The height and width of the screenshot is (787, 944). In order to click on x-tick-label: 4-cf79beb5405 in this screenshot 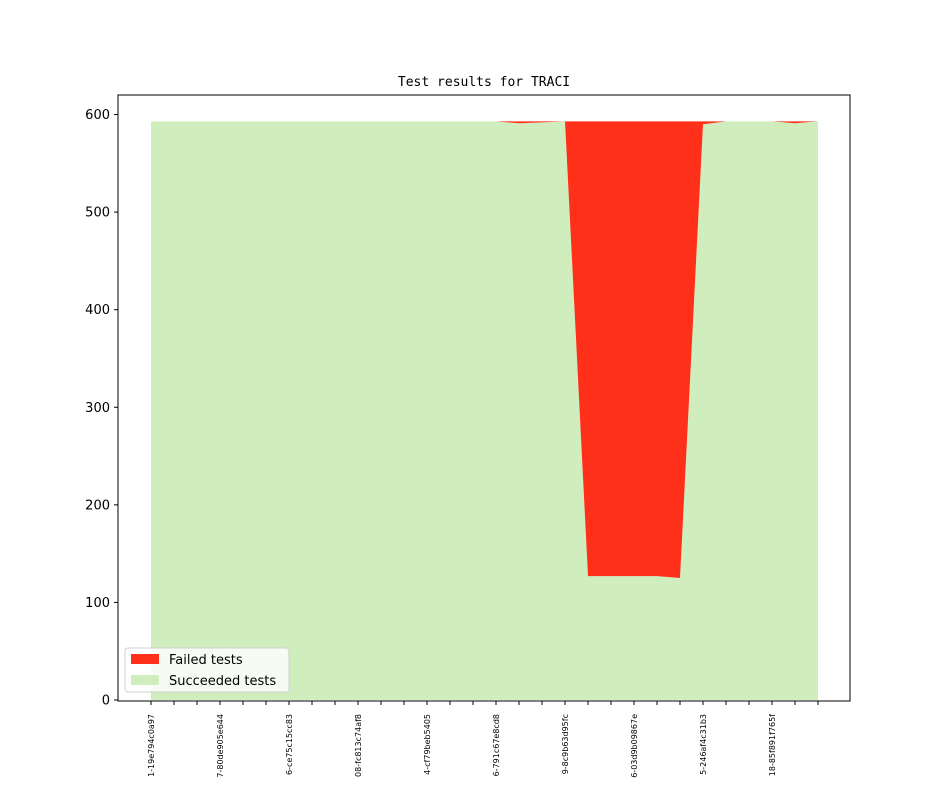, I will do `click(427, 744)`.